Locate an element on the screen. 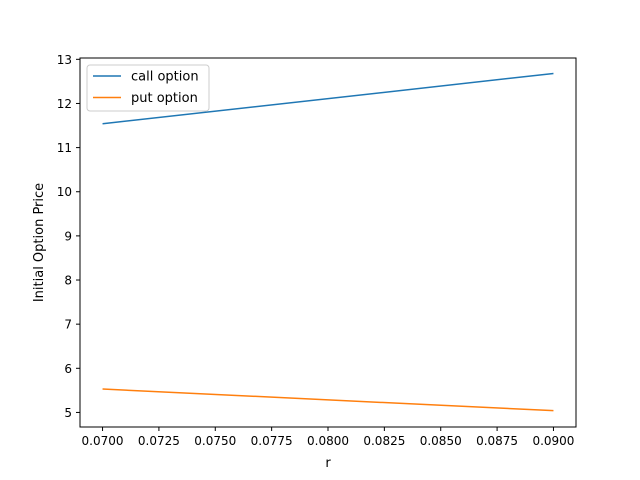  x-tick-label: 0.0750 is located at coordinates (215, 441).